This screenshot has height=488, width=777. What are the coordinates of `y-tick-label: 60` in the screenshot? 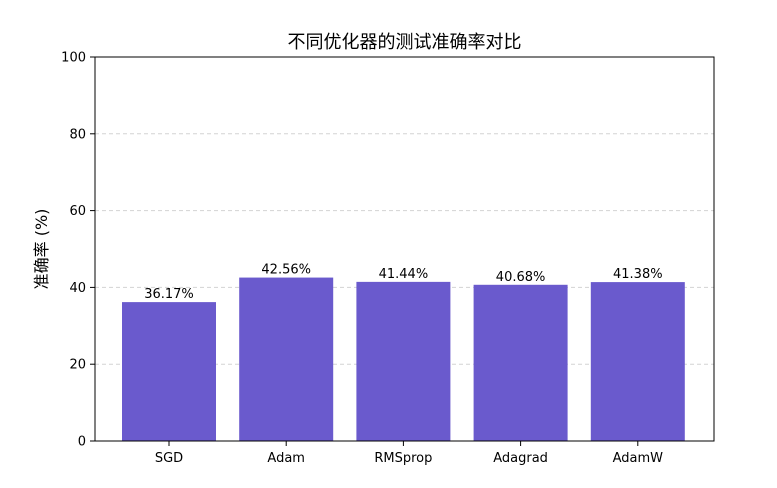 It's located at (77, 211).